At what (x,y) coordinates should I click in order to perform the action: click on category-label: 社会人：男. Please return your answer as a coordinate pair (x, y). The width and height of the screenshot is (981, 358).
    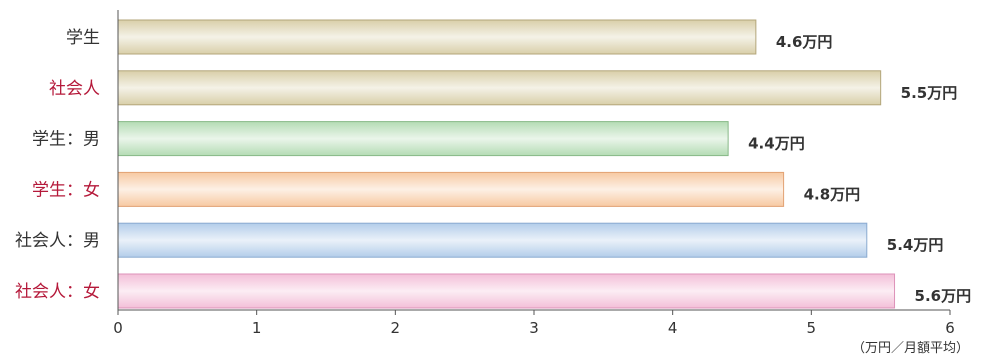
    Looking at the image, I should click on (57, 241).